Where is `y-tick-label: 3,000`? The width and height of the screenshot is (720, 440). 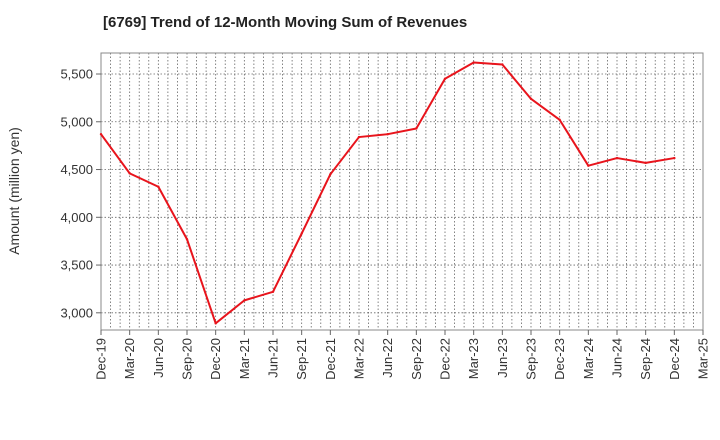
y-tick-label: 3,000 is located at coordinates (76, 312).